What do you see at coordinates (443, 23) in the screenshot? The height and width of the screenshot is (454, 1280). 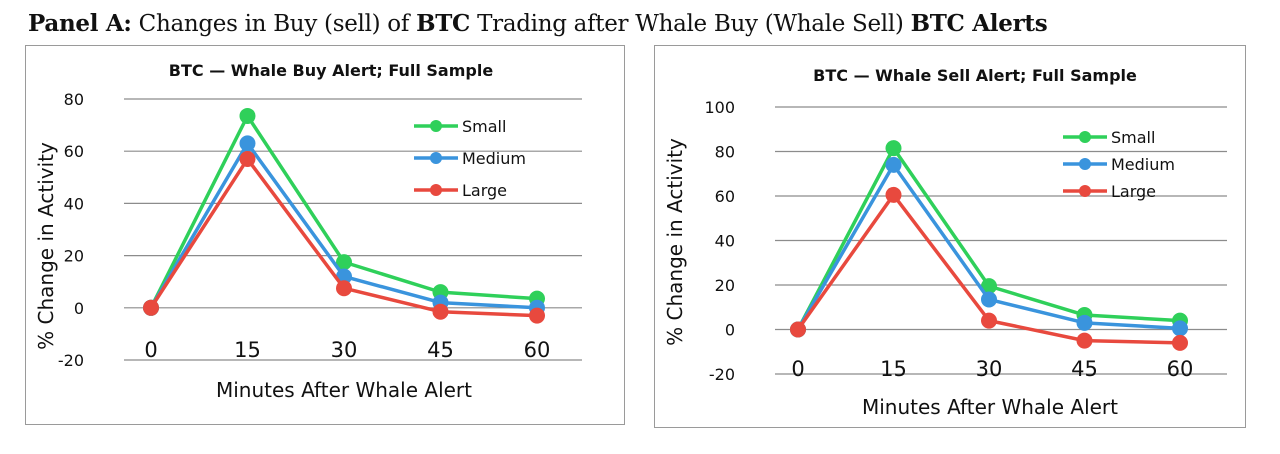 I see `panel-bold-1: BTC` at bounding box center [443, 23].